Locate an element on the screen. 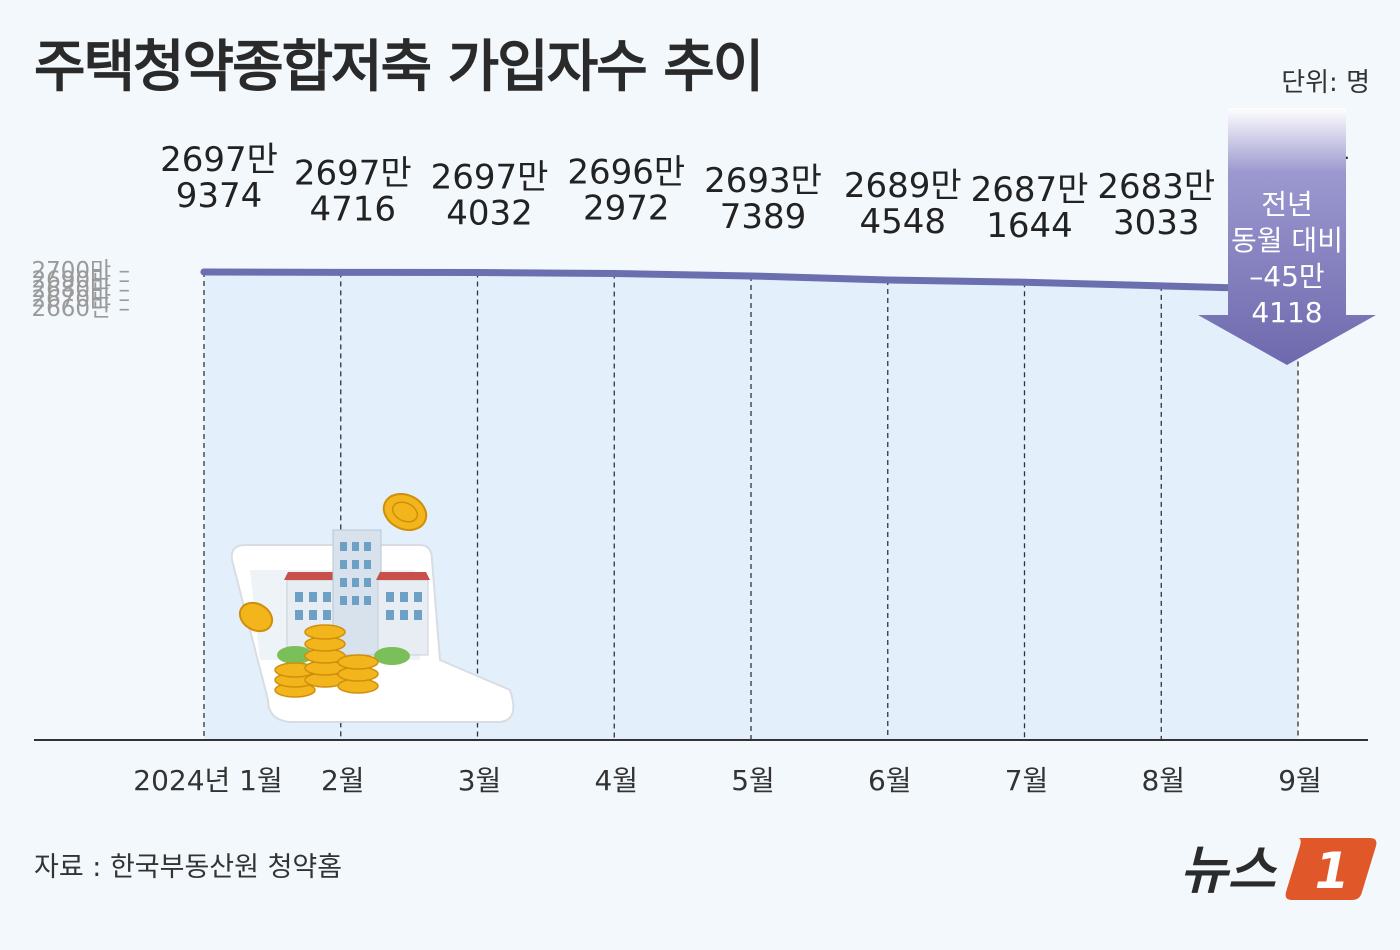 This screenshot has height=950, width=1400. news1-logo: 뉴스 1 is located at coordinates (1278, 869).